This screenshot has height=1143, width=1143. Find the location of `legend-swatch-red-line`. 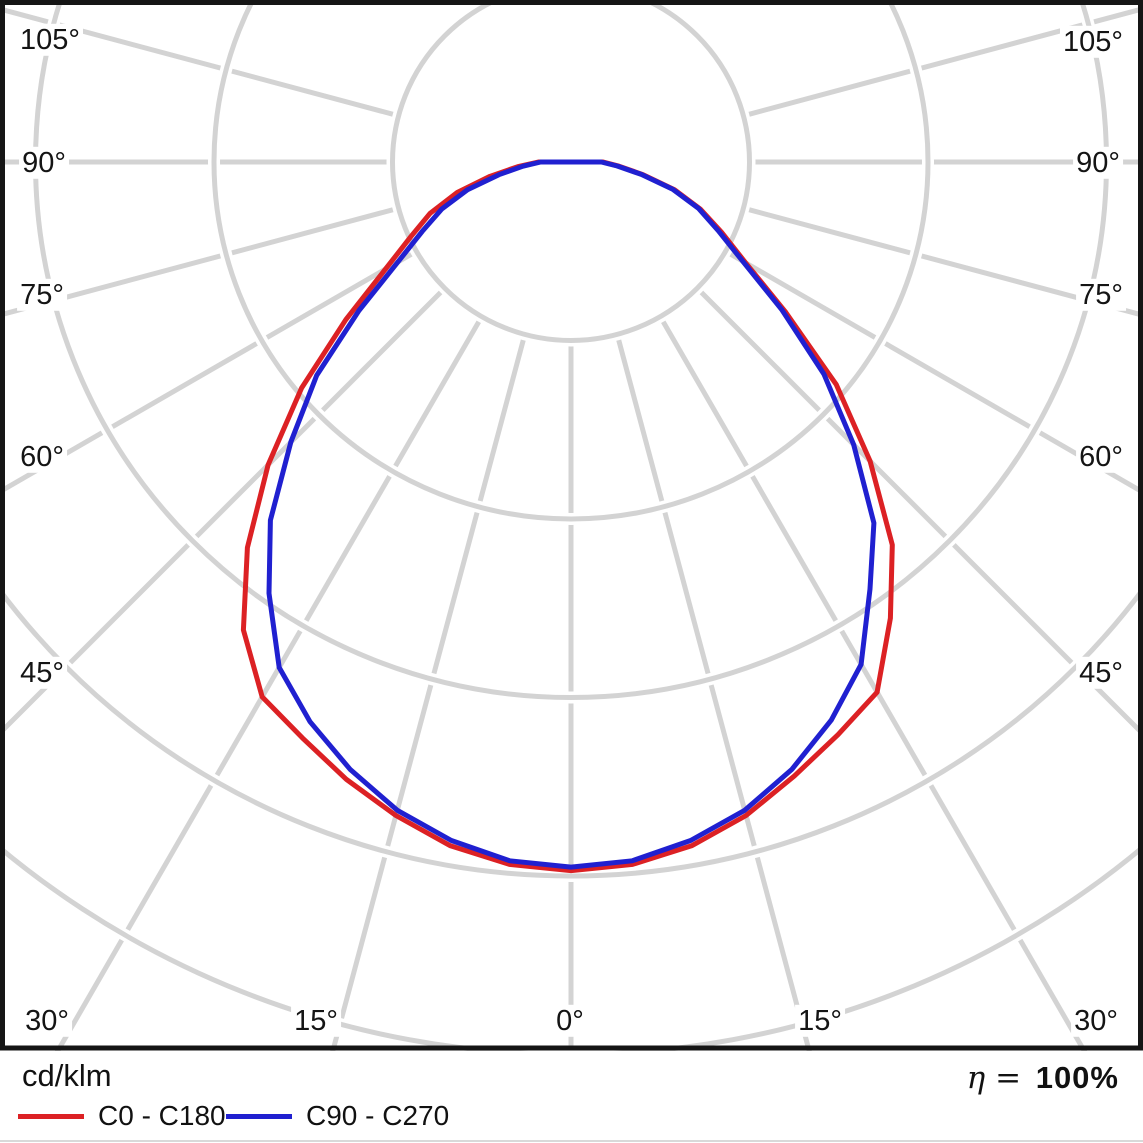

legend-swatch-red-line is located at coordinates (51, 1116).